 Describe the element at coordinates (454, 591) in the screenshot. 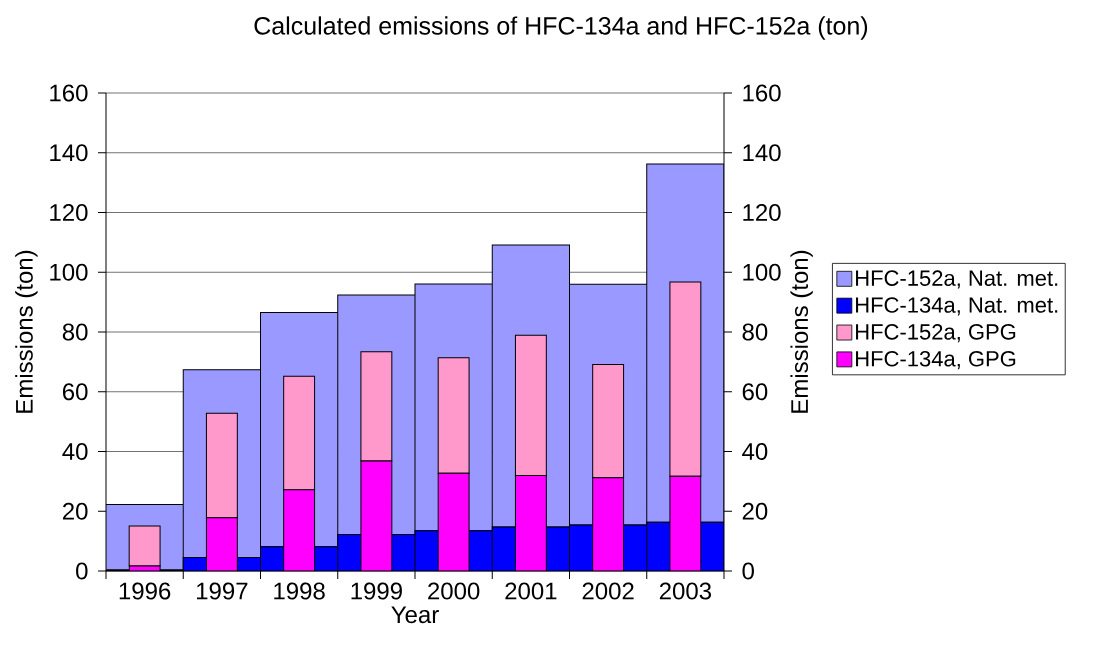

I see `x-tick-label: 2000` at that location.